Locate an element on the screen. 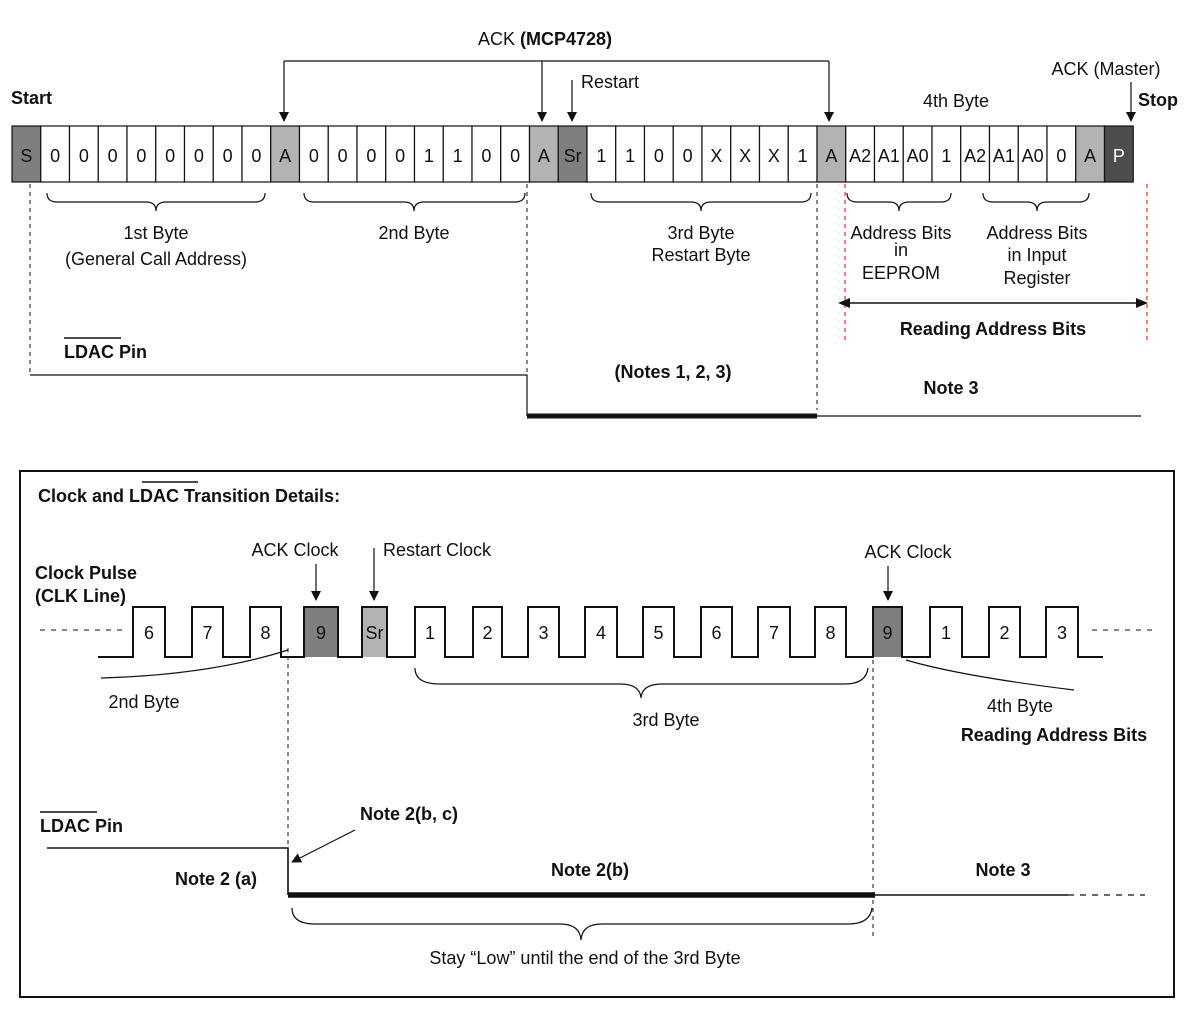  clock-pulse-label: 8 is located at coordinates (265, 633).